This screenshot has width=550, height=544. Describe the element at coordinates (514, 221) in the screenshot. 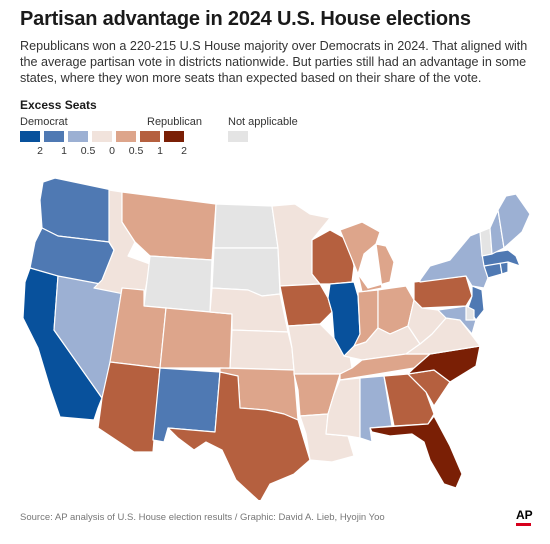

I see `state-me` at that location.